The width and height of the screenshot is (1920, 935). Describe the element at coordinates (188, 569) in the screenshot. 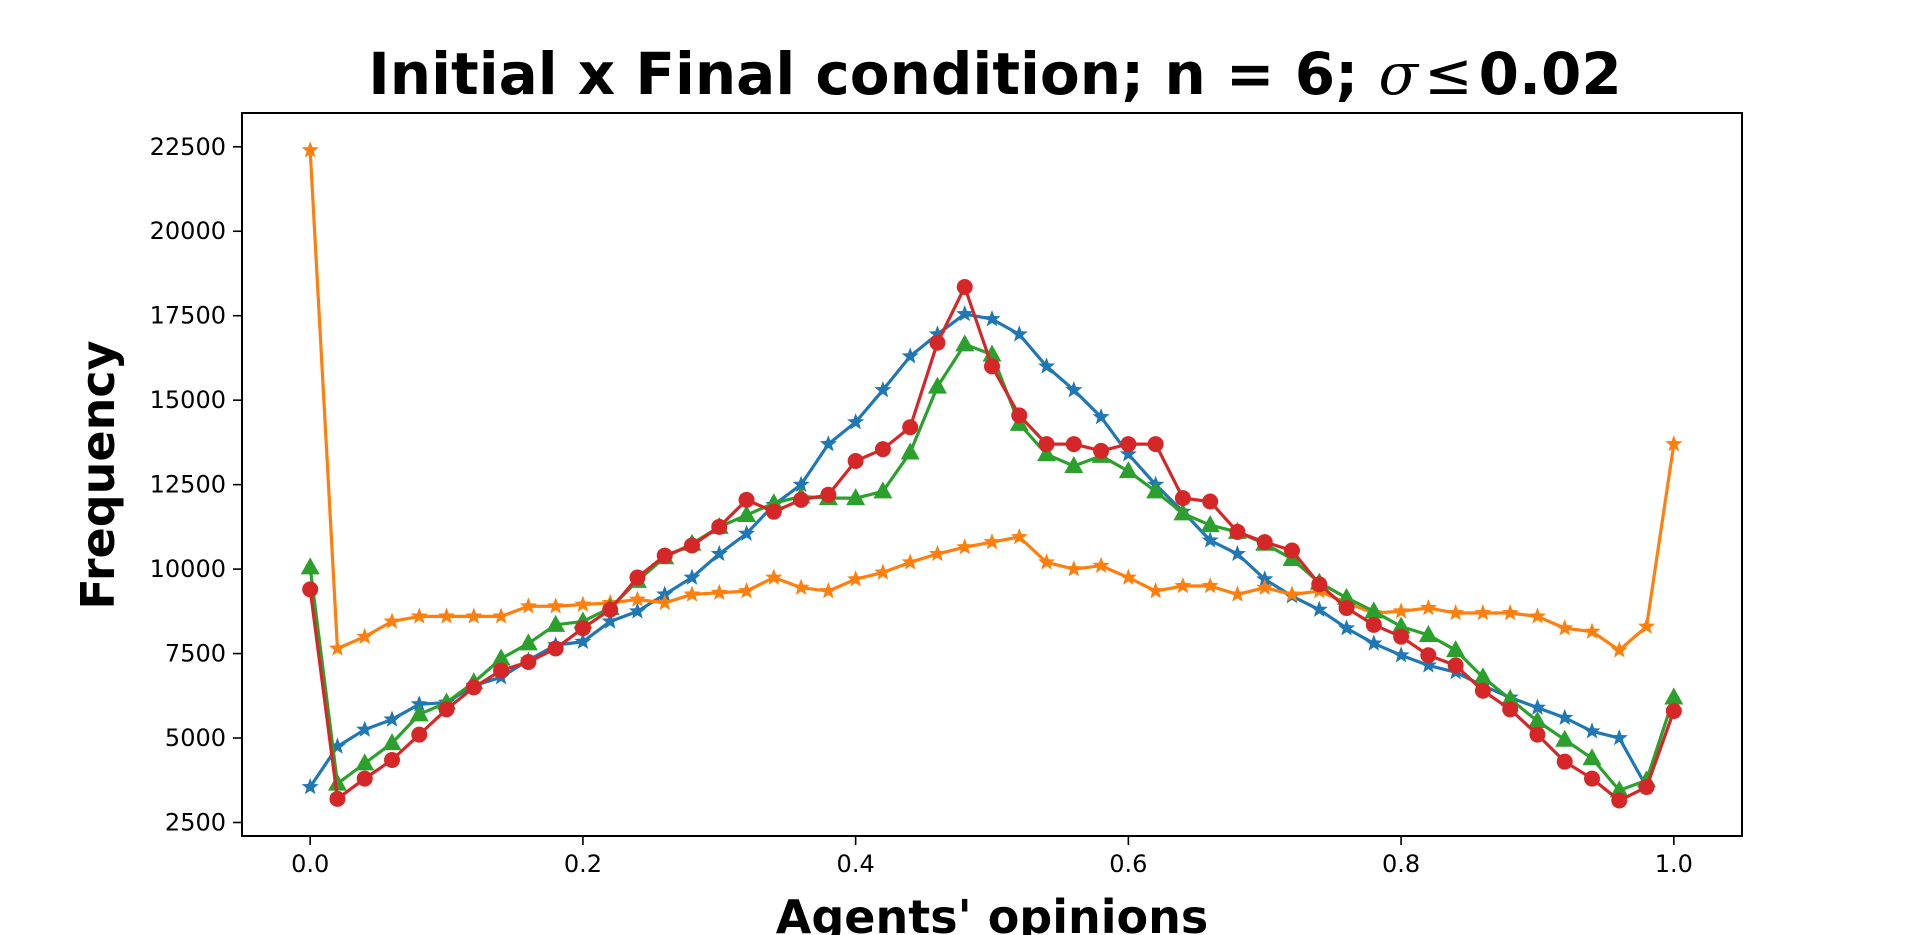

I see `y-tick-label: 10000` at that location.